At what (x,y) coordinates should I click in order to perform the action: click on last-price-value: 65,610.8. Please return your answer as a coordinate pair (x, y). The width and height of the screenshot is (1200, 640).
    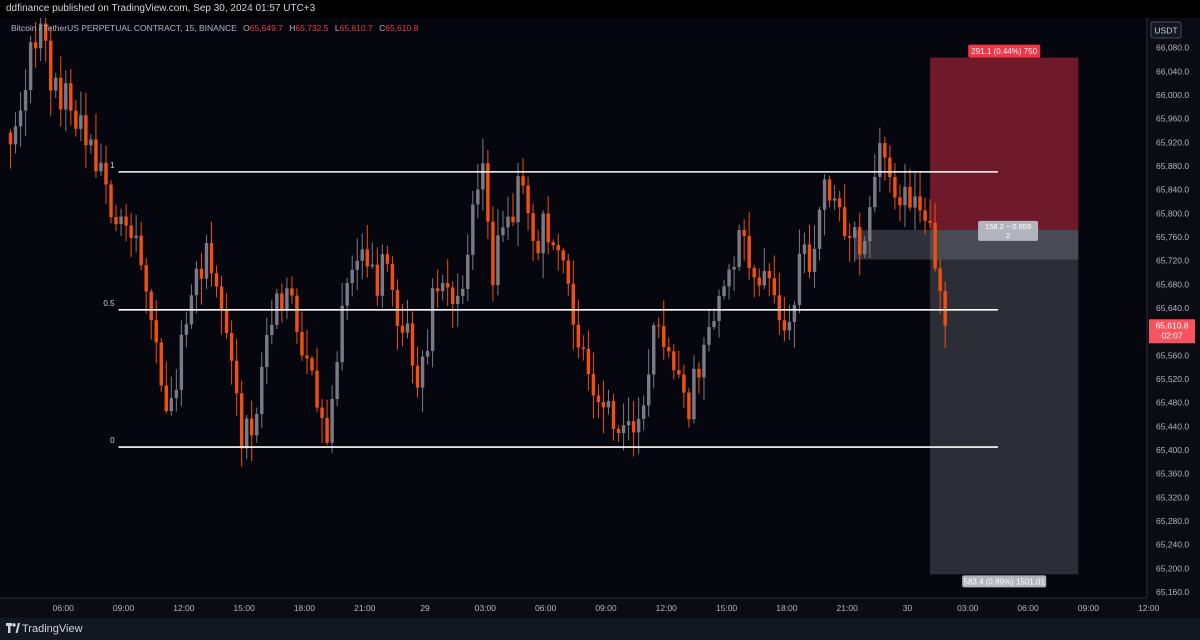
    Looking at the image, I should click on (1171, 325).